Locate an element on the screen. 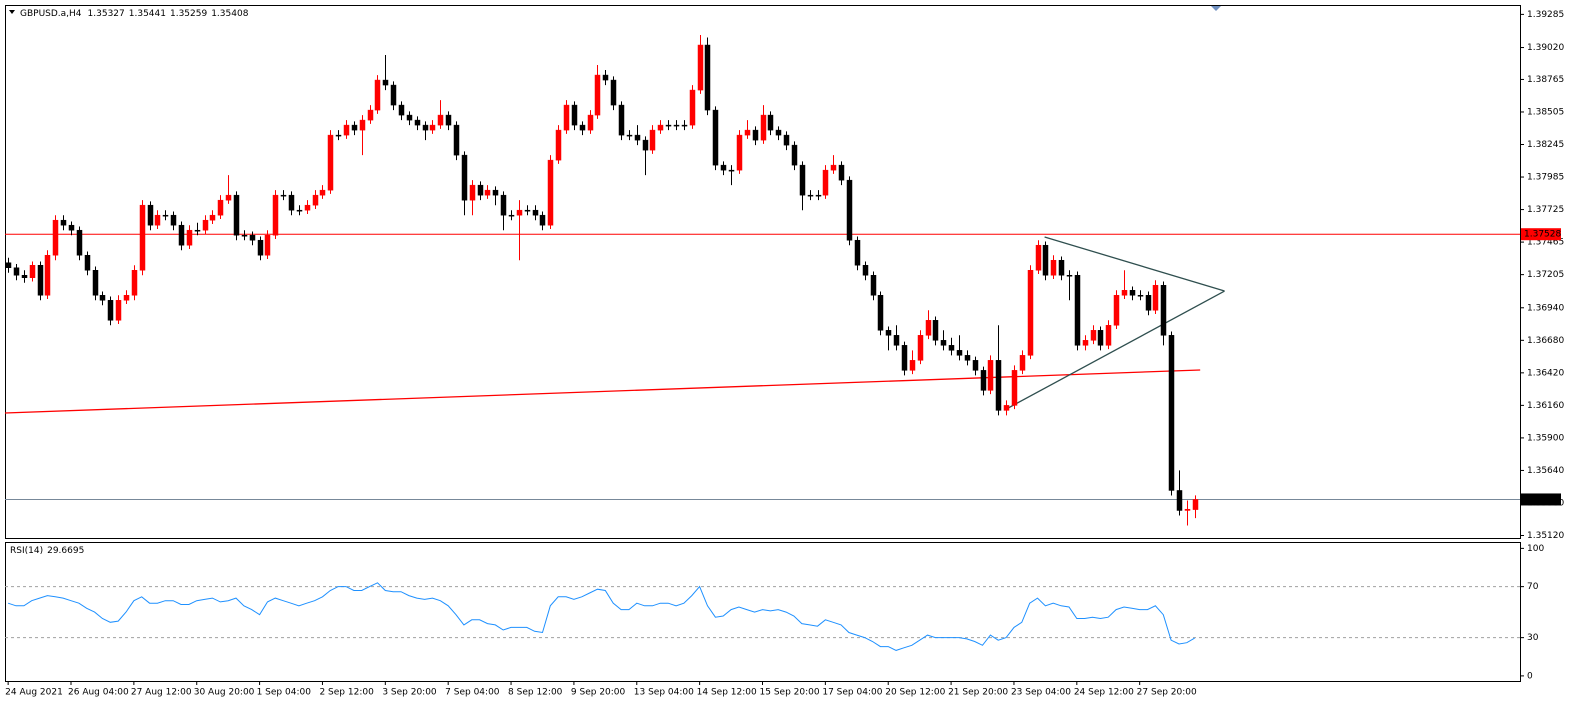  menu-arrow is located at coordinates (12, 12).